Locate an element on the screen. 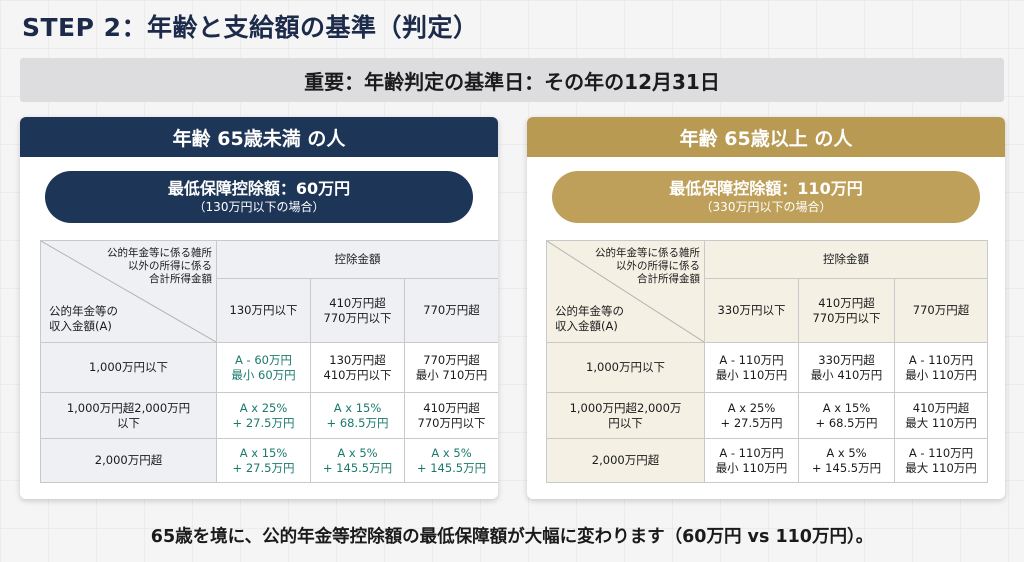  table-cell: 410万円超 770万円以下 is located at coordinates (450, 415).